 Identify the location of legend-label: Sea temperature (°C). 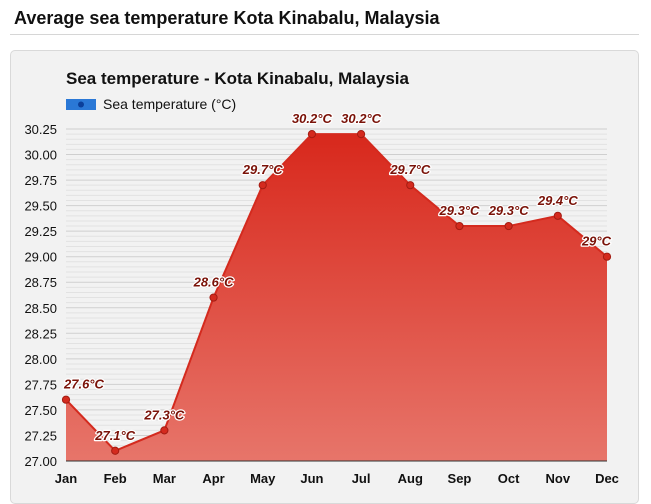
(169, 104).